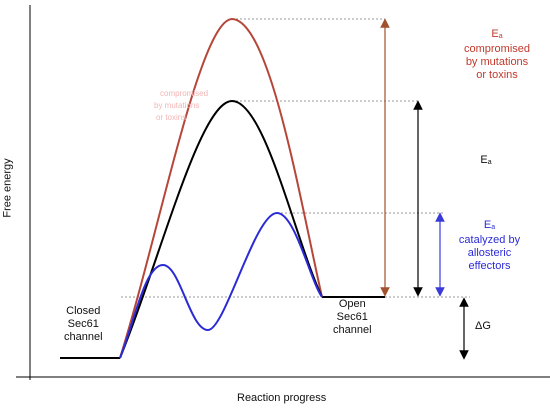 The image size is (550, 409). I want to click on compromised-ea-symbol: Ea, so click(497, 34).